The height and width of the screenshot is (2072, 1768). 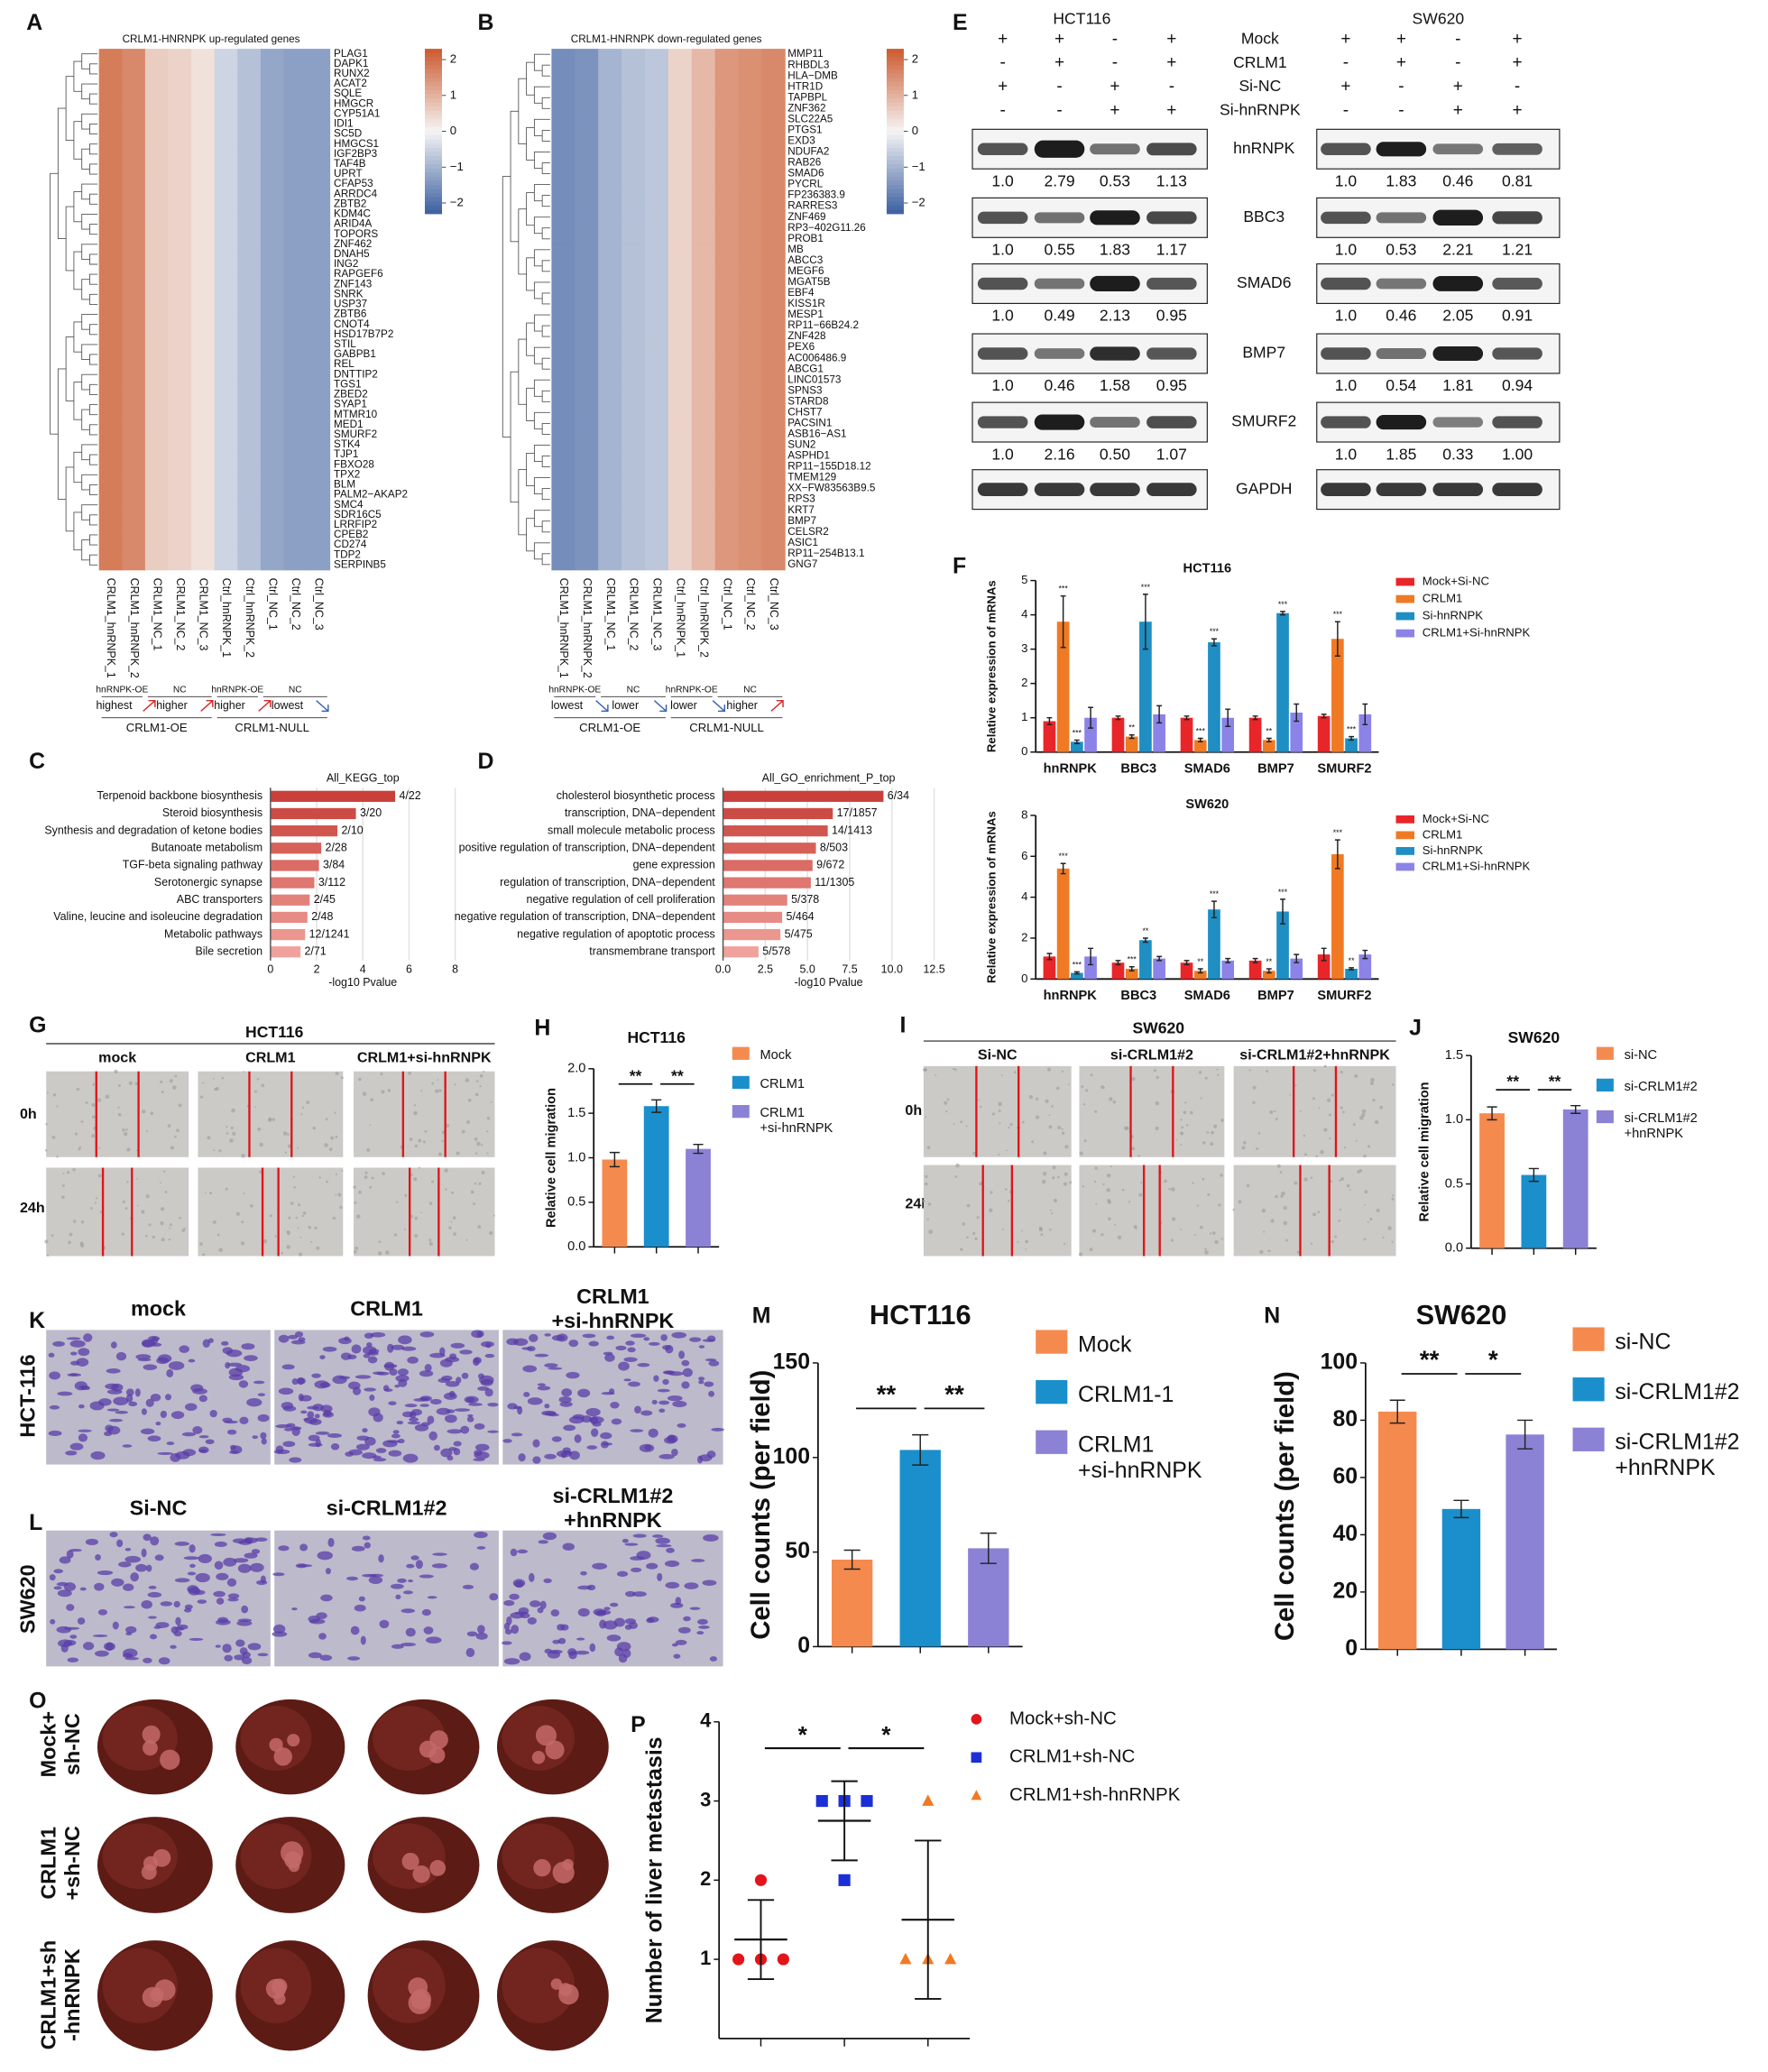 What do you see at coordinates (354, 464) in the screenshot?
I see `gene-label: FBXO28` at bounding box center [354, 464].